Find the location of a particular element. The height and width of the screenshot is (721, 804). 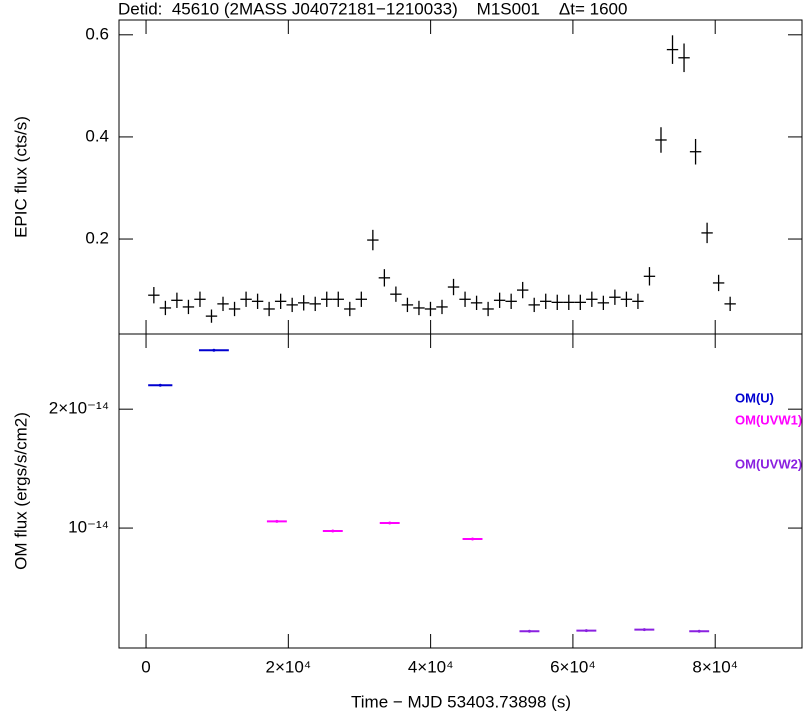

y-tick-label: 0.4 is located at coordinates (97, 135).